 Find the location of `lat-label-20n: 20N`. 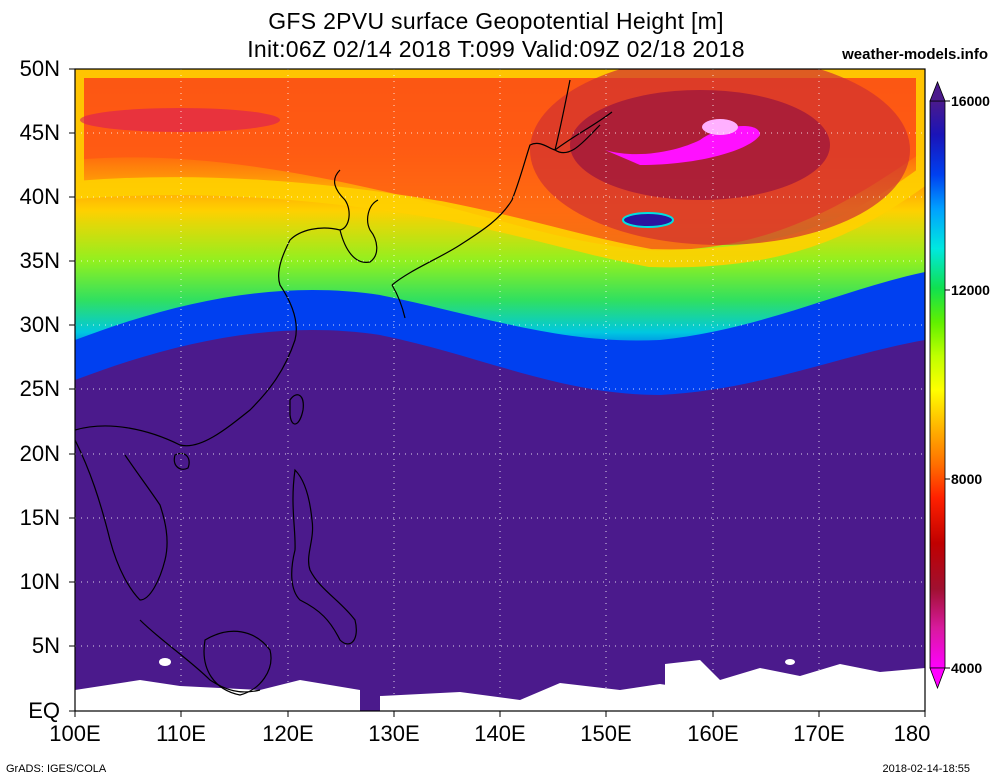

lat-label-20n: 20N is located at coordinates (39, 453).